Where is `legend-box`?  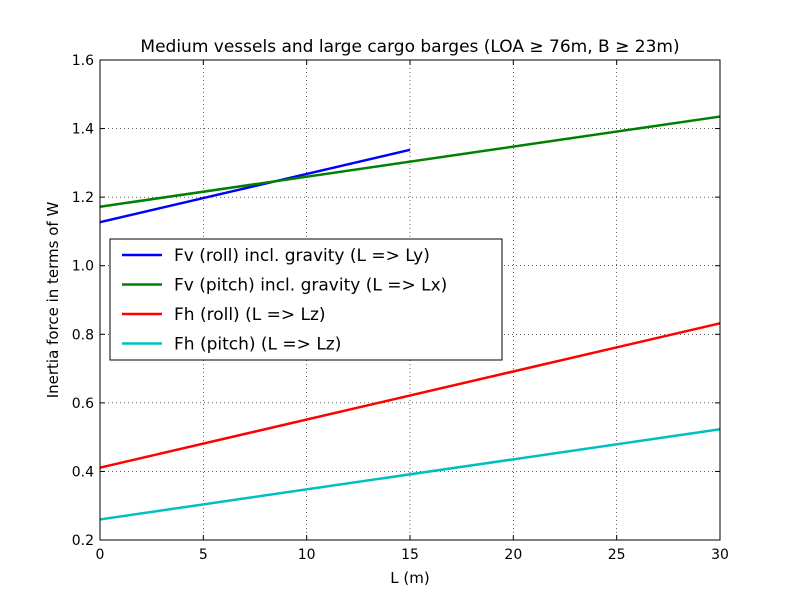 legend-box is located at coordinates (306, 299).